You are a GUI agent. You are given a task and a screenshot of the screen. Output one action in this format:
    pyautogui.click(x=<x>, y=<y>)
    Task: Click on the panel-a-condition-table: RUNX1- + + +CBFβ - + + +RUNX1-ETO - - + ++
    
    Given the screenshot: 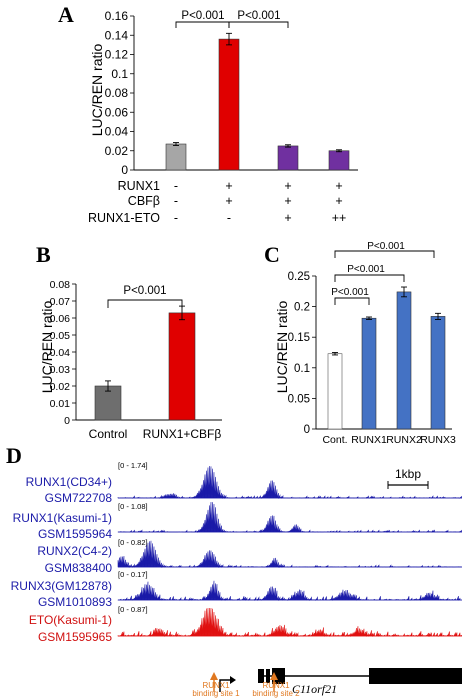 What is the action you would take?
    pyautogui.click(x=217, y=202)
    